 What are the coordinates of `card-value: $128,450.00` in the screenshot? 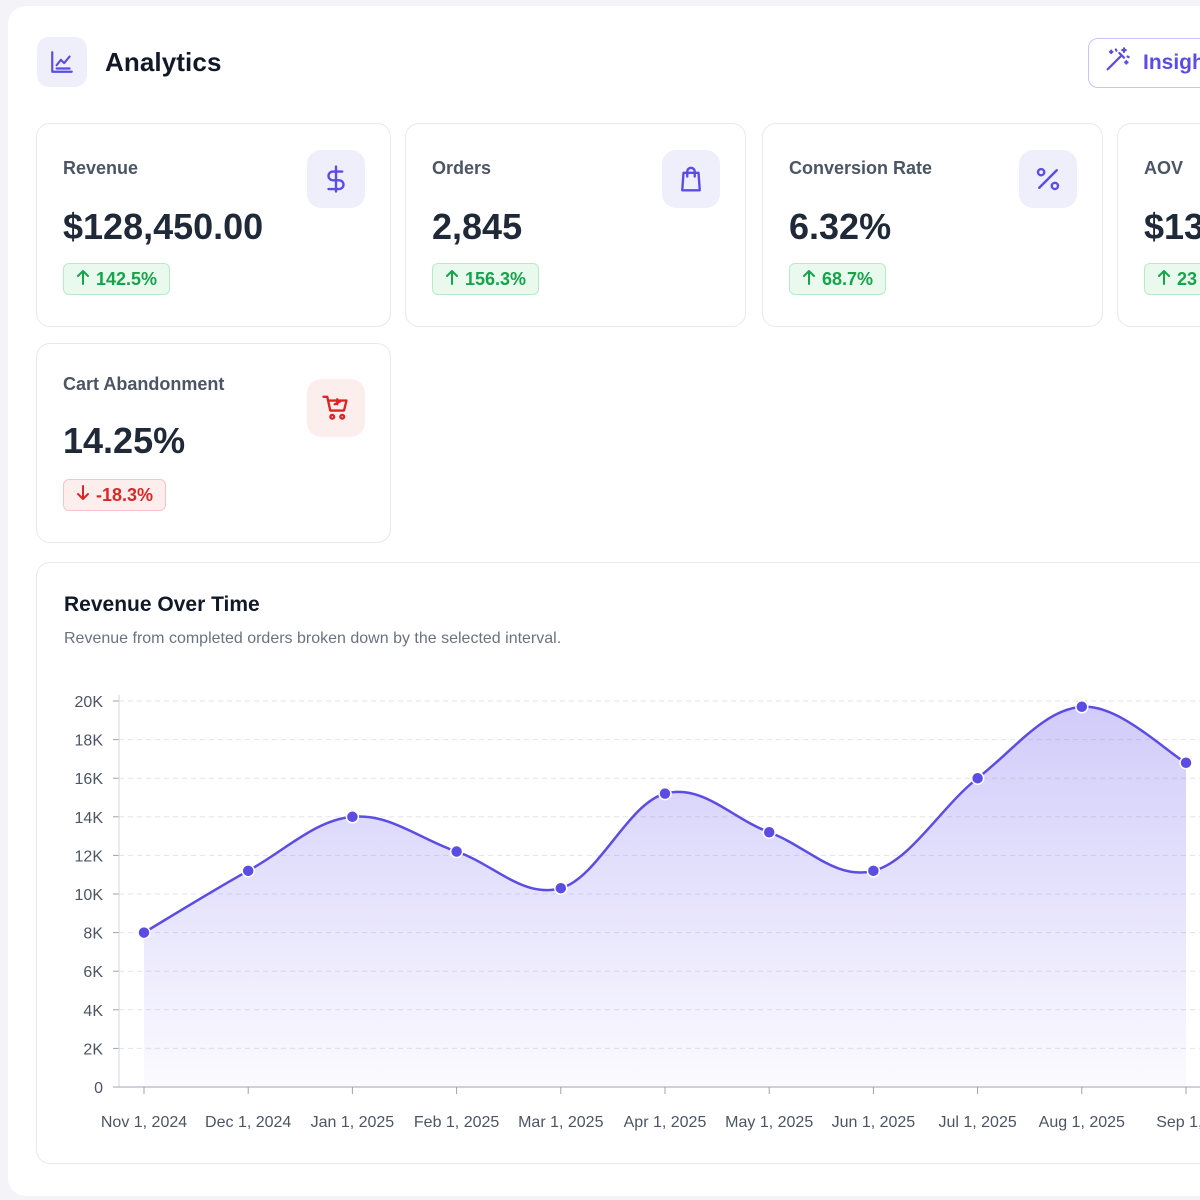 It's located at (163, 226).